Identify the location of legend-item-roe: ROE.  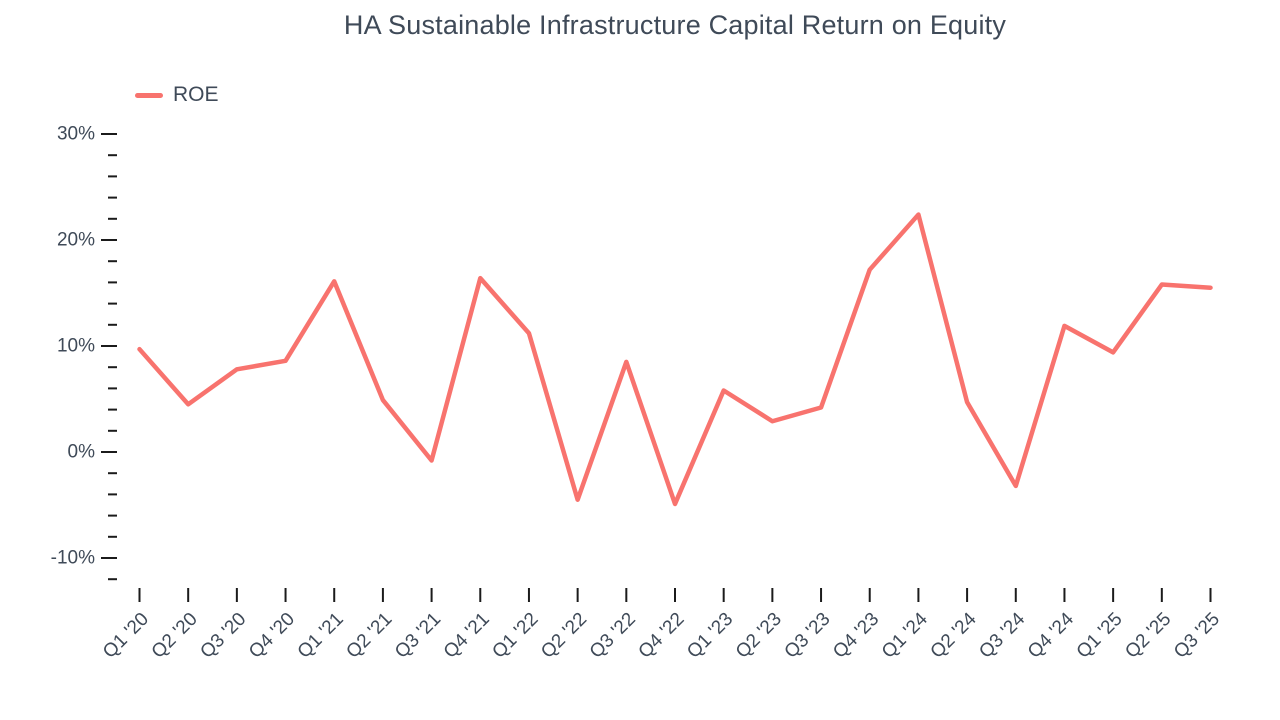
(177, 95).